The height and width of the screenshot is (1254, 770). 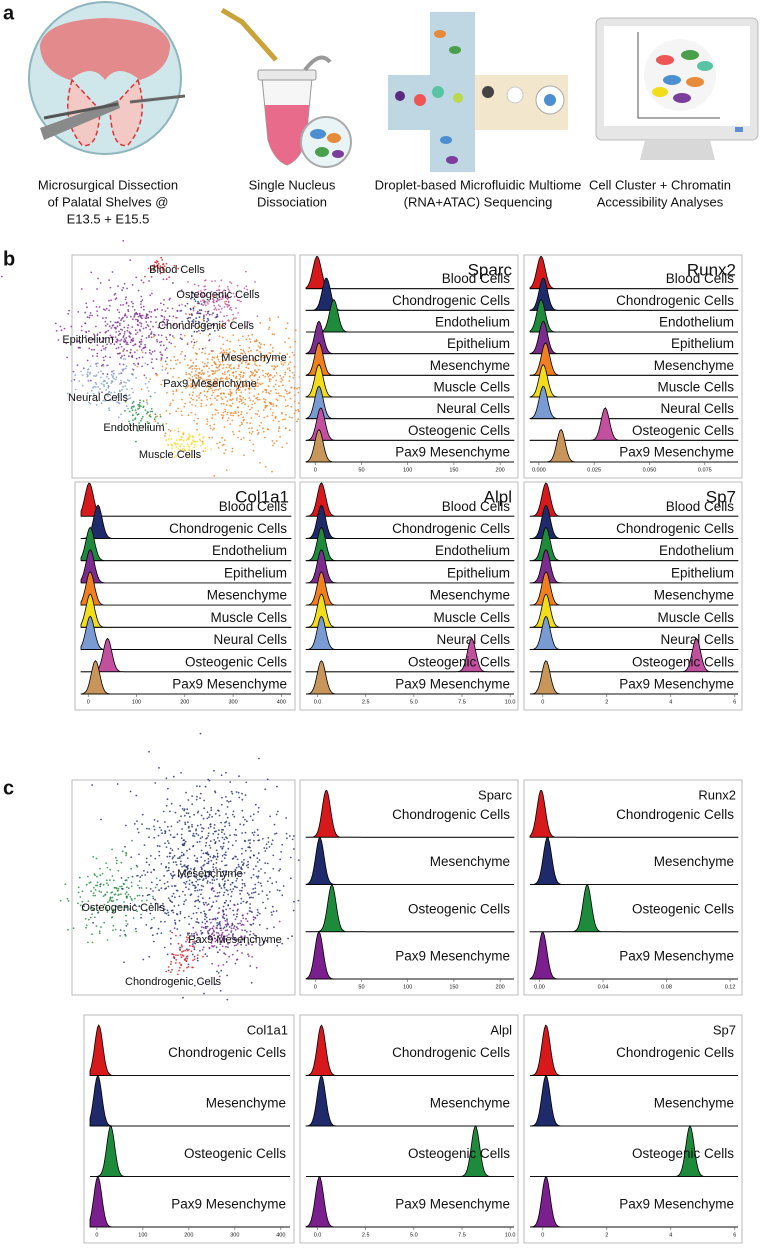 What do you see at coordinates (606, 1235) in the screenshot?
I see `x-tick-label: 2` at bounding box center [606, 1235].